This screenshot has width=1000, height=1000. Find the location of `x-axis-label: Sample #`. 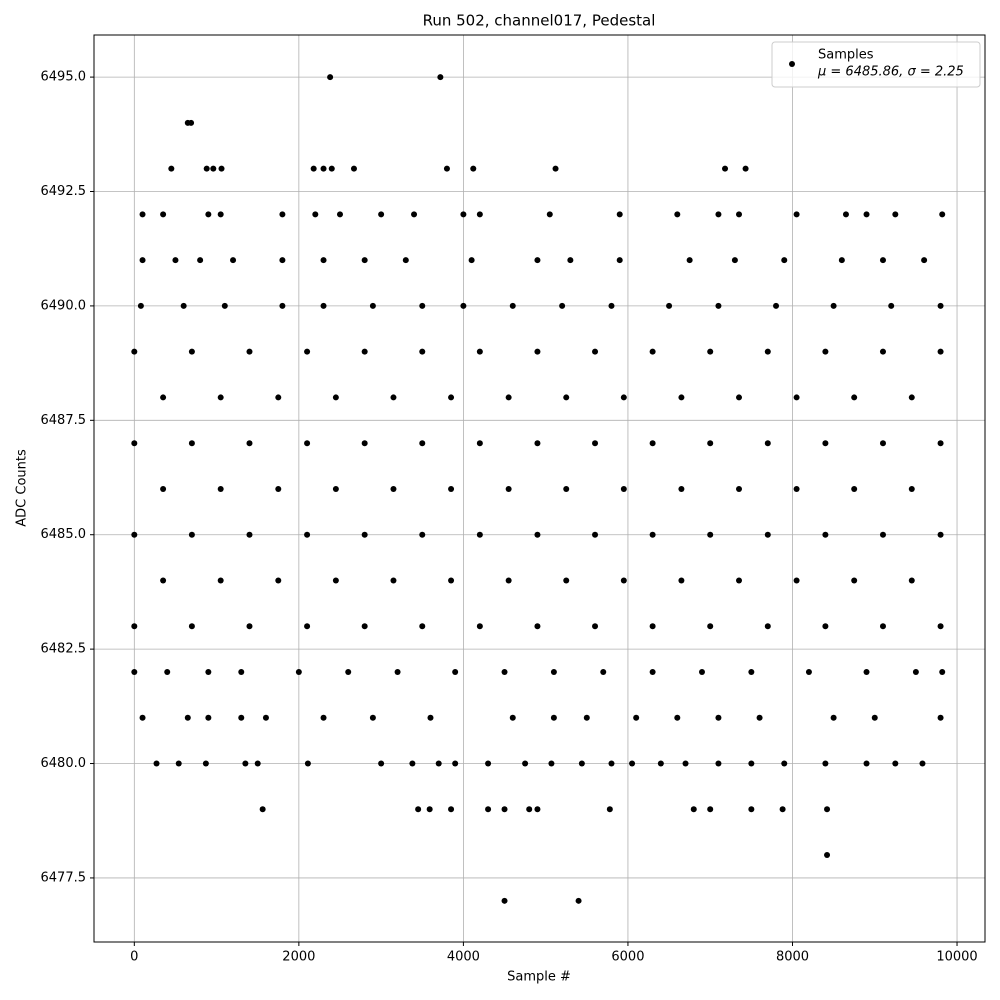

x-axis-label: Sample # is located at coordinates (539, 977).